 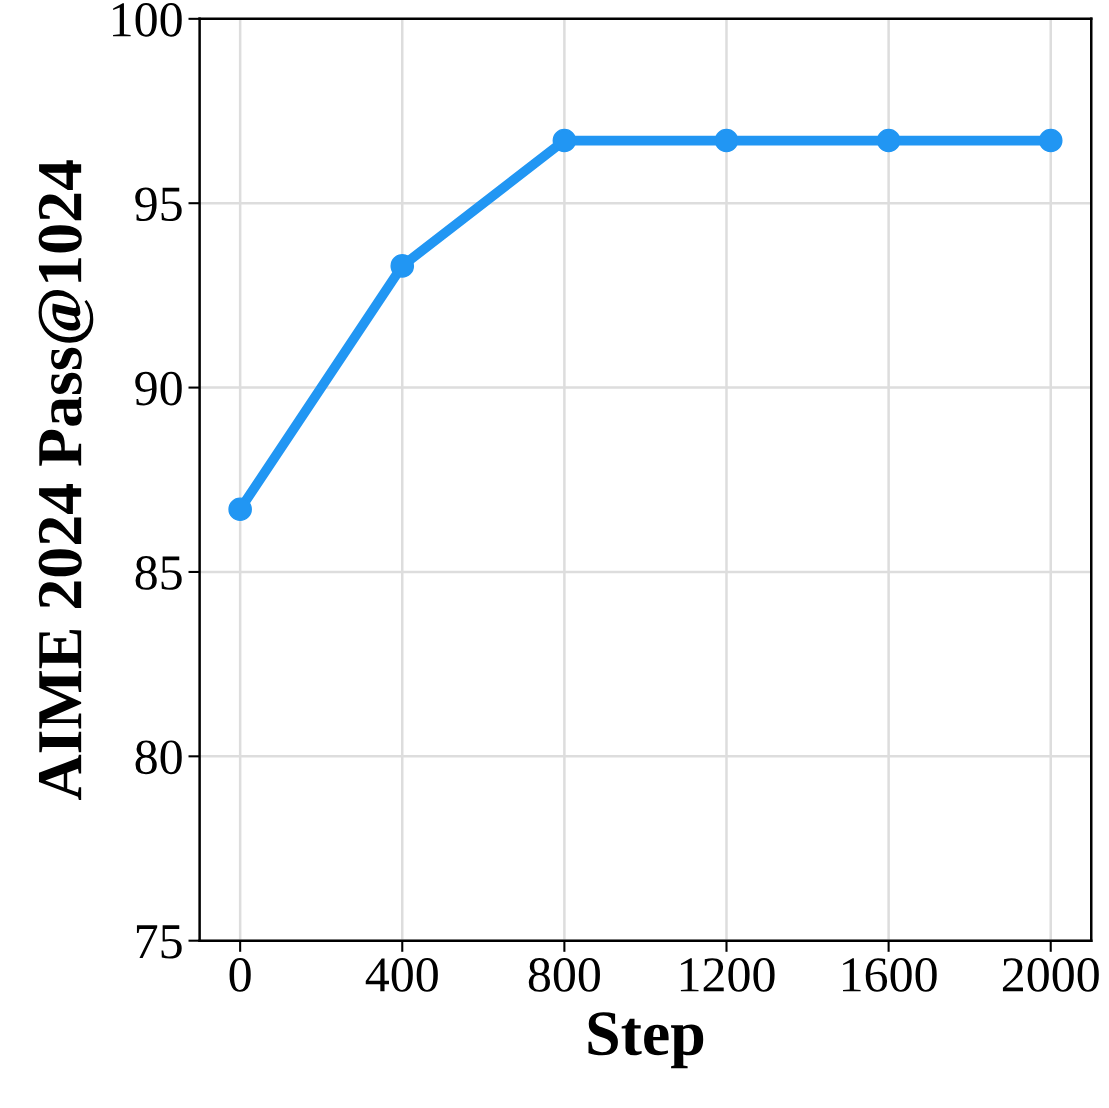 I want to click on y-tick-label: 80, so click(x=158, y=757).